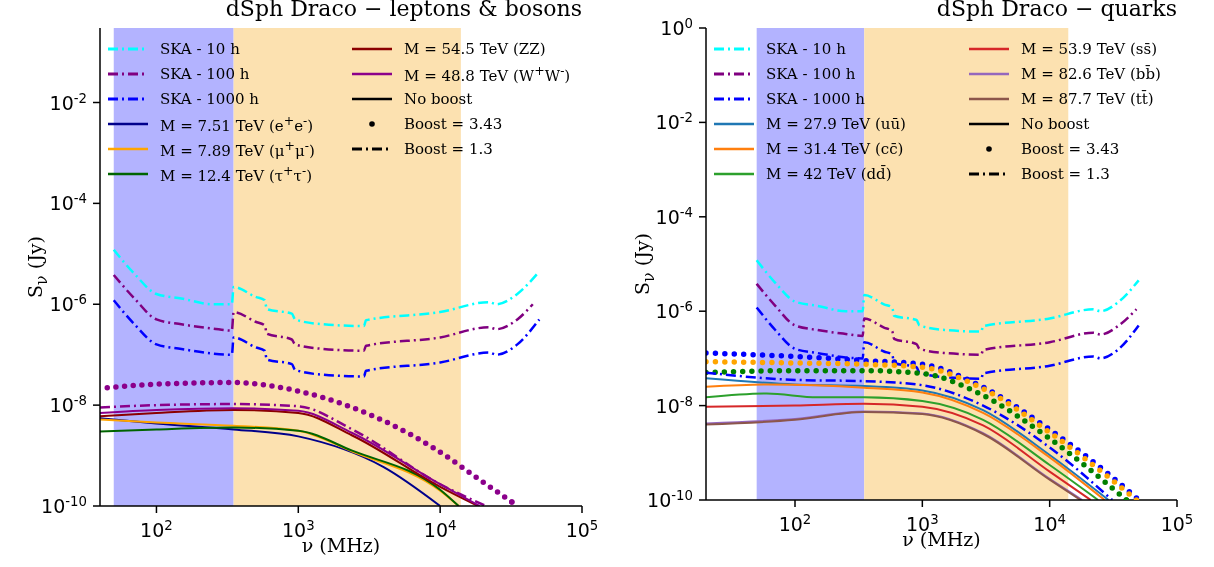 Image resolution: width=1214 pixels, height=567 pixels. I want to click on legend-label: M = 12.4 TeV (τ$^{+}$τ$^{-}$), so click(236, 173).